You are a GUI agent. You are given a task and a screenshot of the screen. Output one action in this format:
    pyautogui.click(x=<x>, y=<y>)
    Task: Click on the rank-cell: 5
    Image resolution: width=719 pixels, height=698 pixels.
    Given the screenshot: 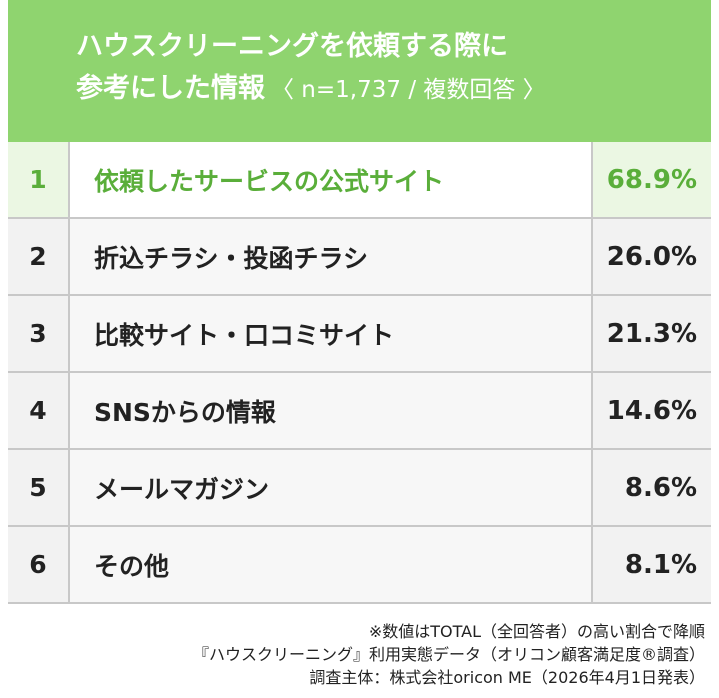 What is the action you would take?
    pyautogui.click(x=38, y=487)
    